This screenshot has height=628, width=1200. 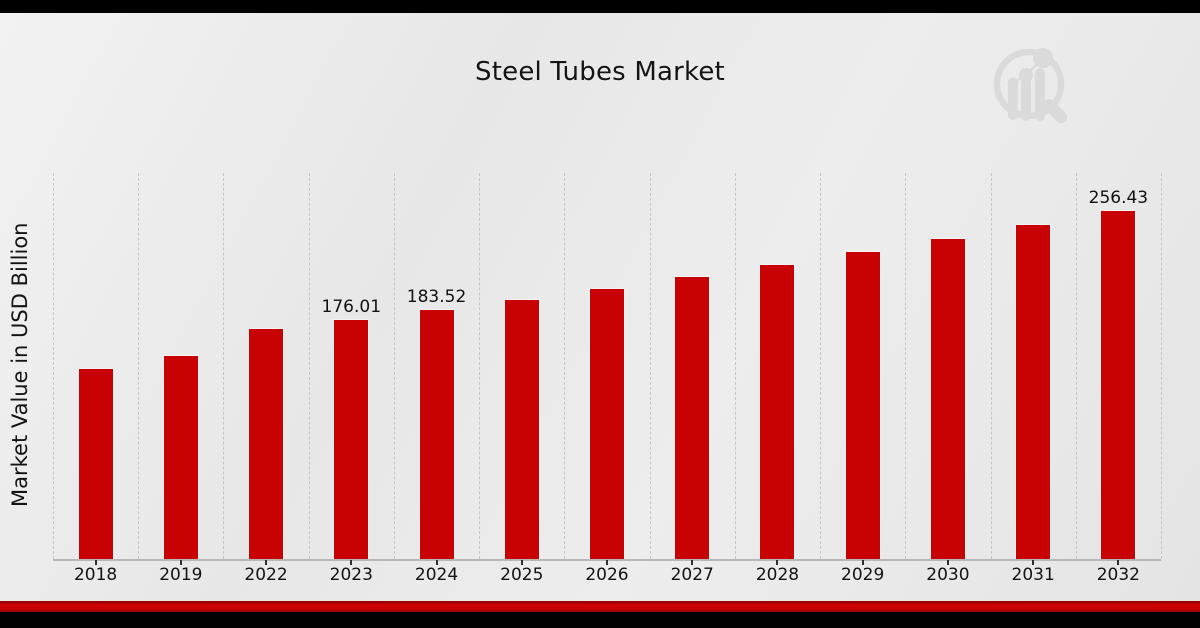 What do you see at coordinates (351, 428) in the screenshot?
I see `bar-2023: 176.01` at bounding box center [351, 428].